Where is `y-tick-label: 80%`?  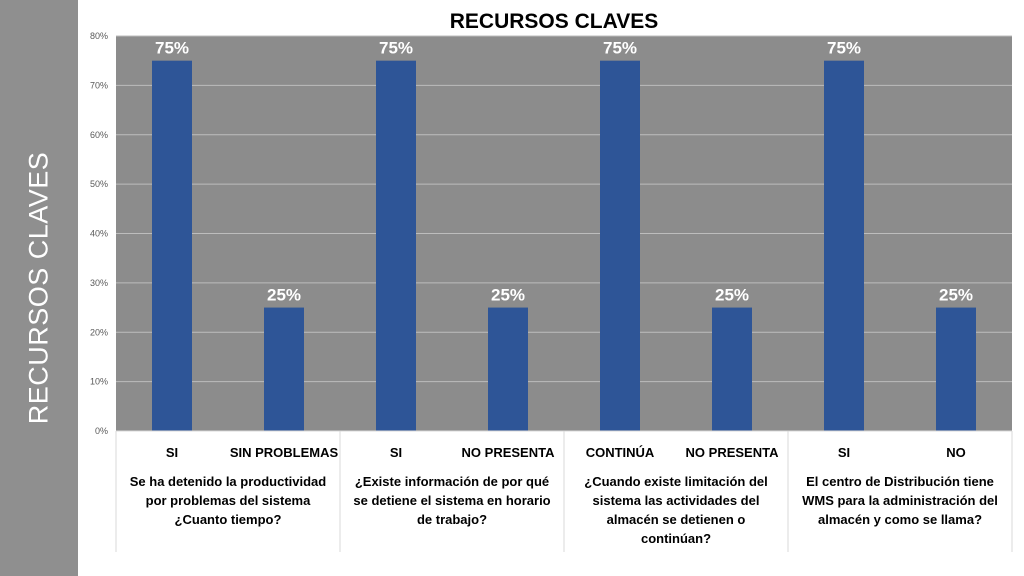
y-tick-label: 80% is located at coordinates (99, 36).